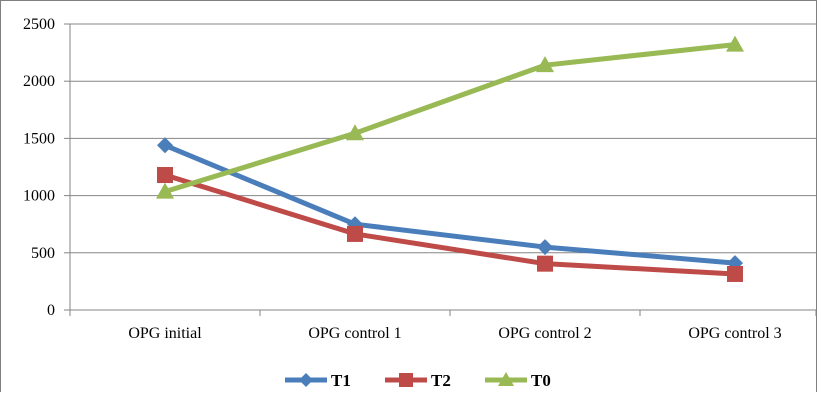 The height and width of the screenshot is (397, 818). Describe the element at coordinates (165, 333) in the screenshot. I see `x-tick-label: OPG initial` at that location.